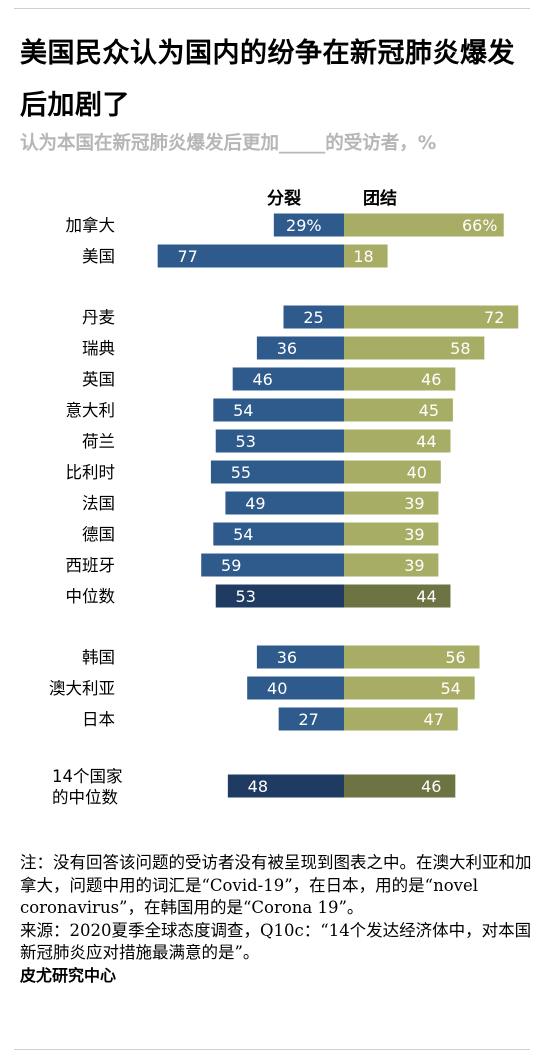 This screenshot has width=542, height=1059. Describe the element at coordinates (98, 503) in the screenshot. I see `row-label: 法国` at that location.